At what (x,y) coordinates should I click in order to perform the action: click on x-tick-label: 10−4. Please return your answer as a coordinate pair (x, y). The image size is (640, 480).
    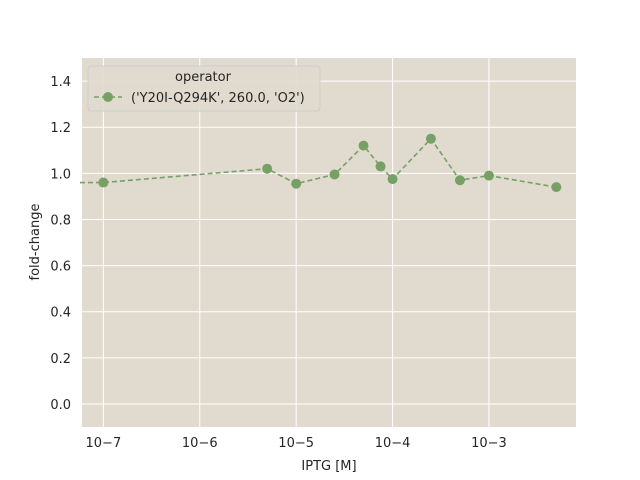
    Looking at the image, I should click on (393, 443).